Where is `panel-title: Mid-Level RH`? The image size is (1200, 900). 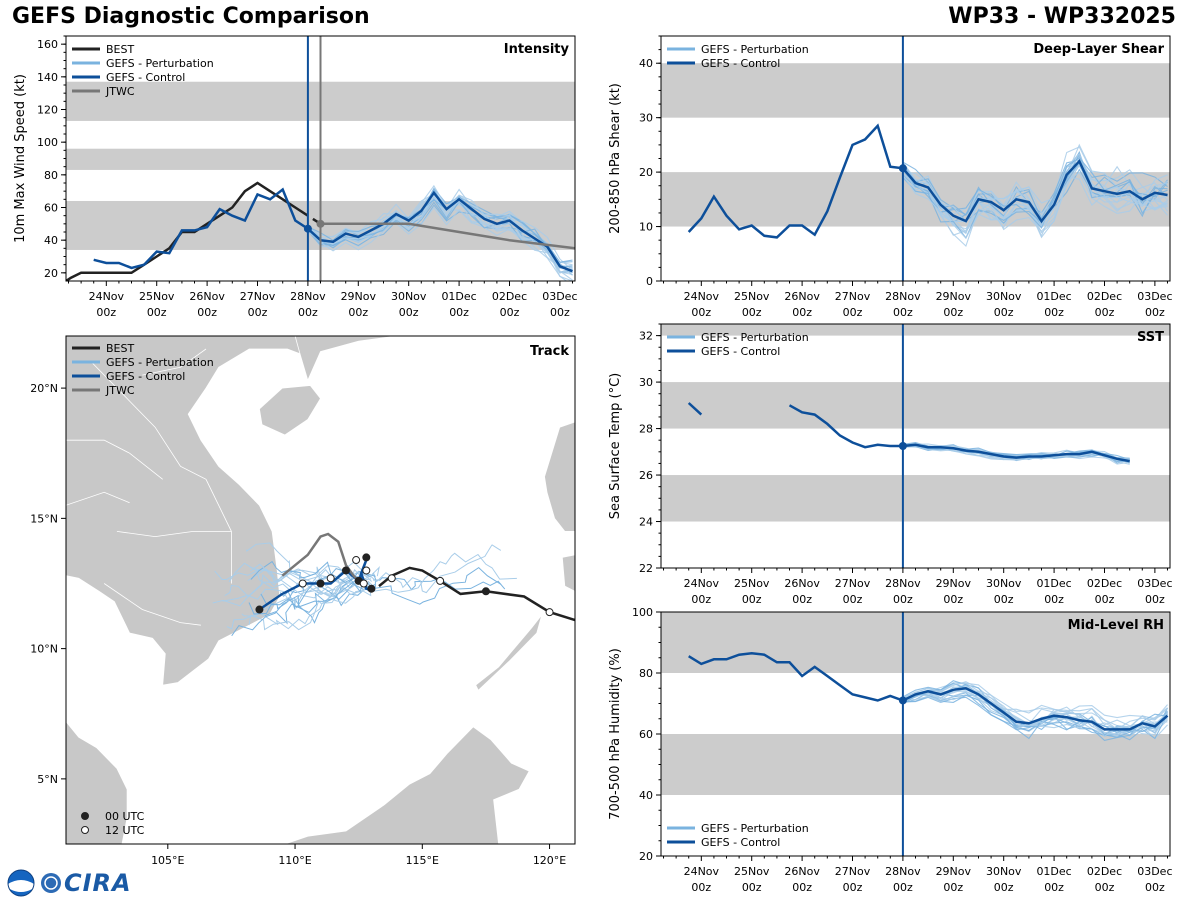 panel-title: Mid-Level RH is located at coordinates (1116, 625).